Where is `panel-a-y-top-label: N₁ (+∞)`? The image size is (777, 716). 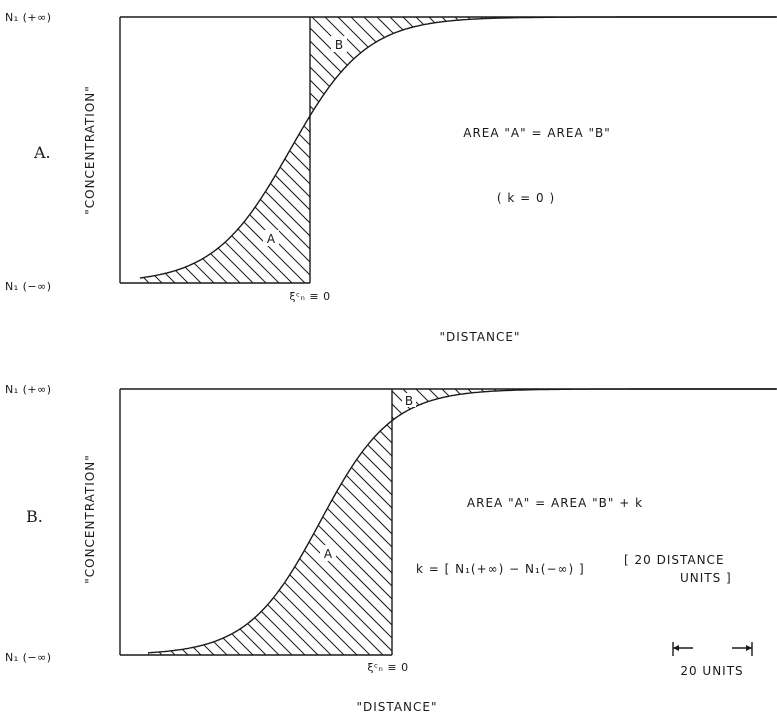
panel-a-y-top-label: N₁ (+∞) is located at coordinates (28, 17).